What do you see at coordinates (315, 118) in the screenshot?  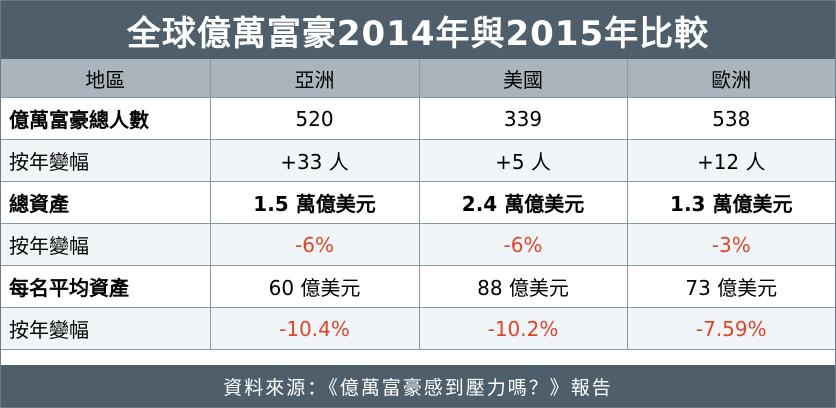 I see `table-cell: 520` at bounding box center [315, 118].